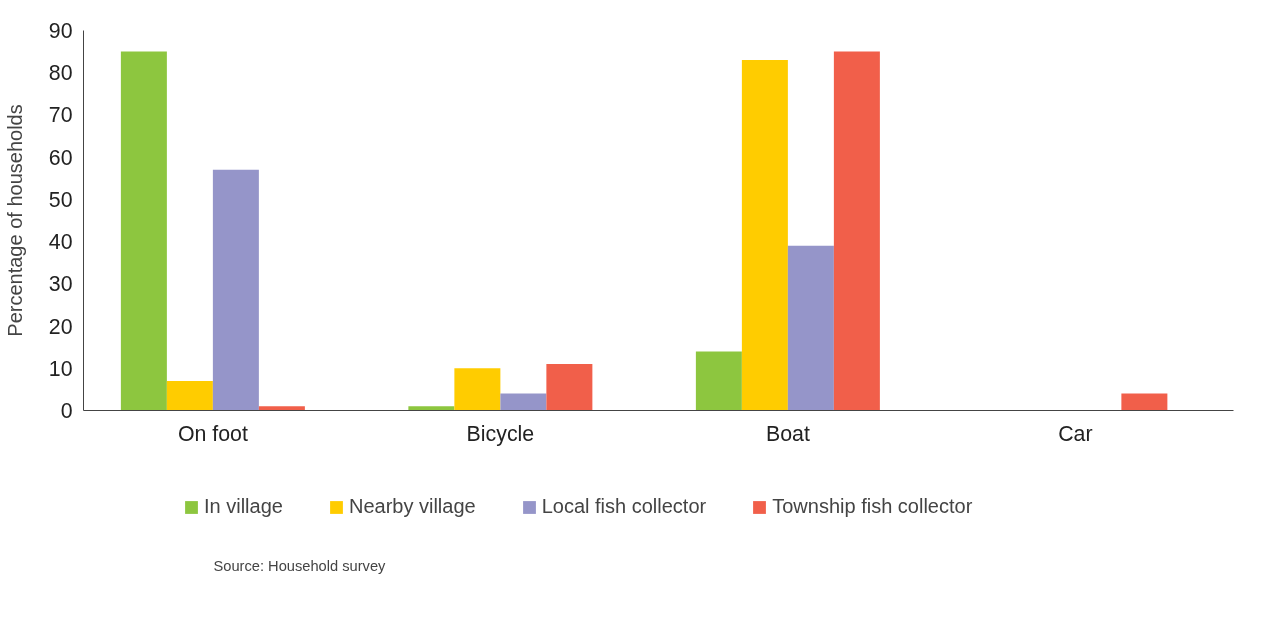 This screenshot has height=617, width=1288. What do you see at coordinates (60, 199) in the screenshot?
I see `y-tick-label: 50` at bounding box center [60, 199].